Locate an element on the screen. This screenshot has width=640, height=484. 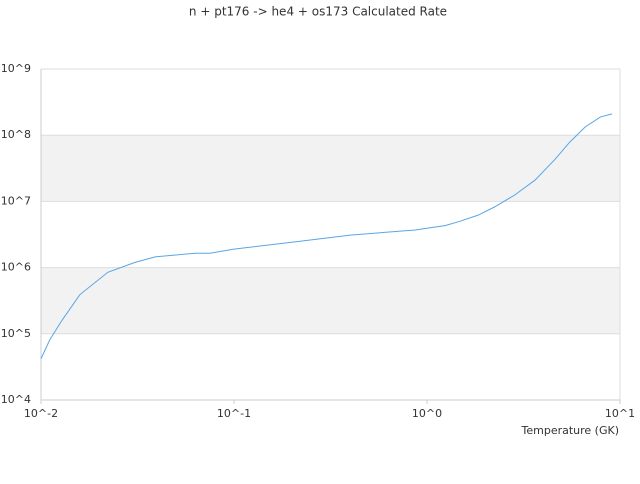
x-tick-label: 10^-2 is located at coordinates (41, 413).